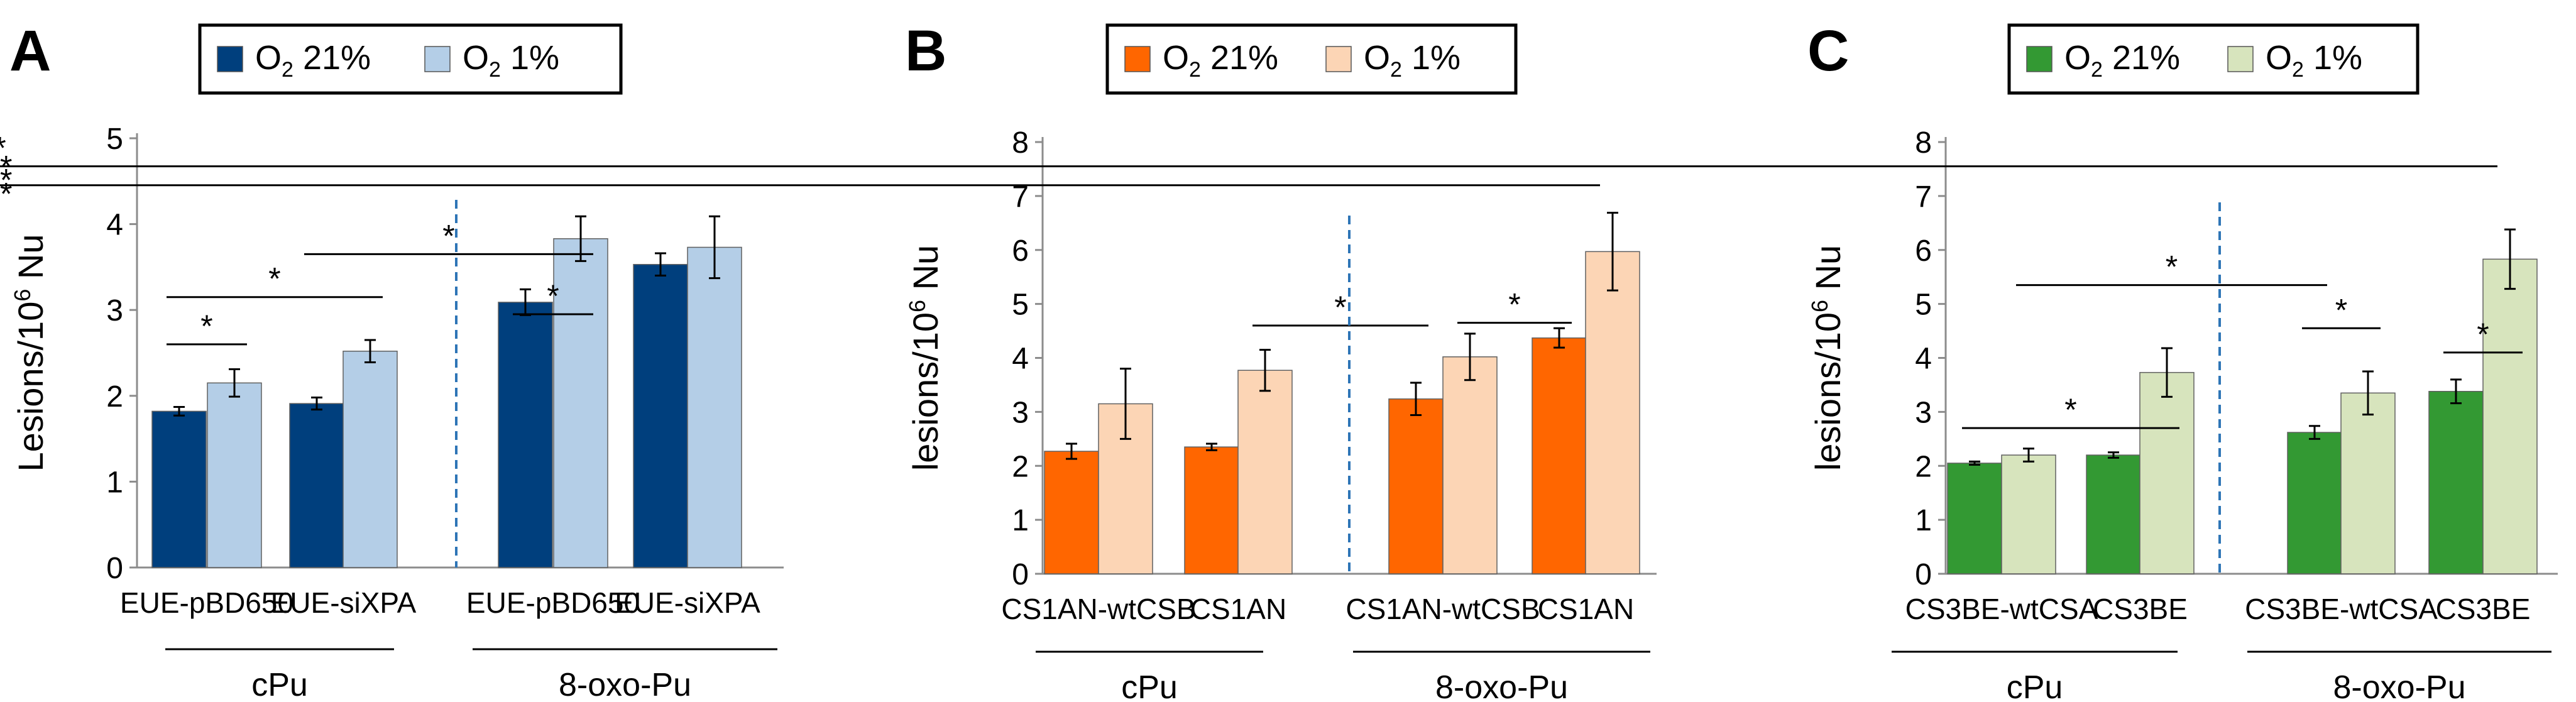 Image resolution: width=2576 pixels, height=702 pixels. What do you see at coordinates (279, 684) in the screenshot?
I see `group-label: cPu` at bounding box center [279, 684].